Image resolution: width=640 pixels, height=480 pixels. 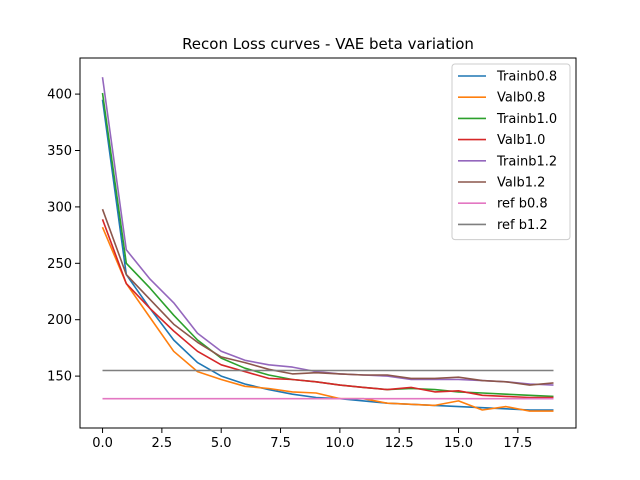 What do you see at coordinates (458, 443) in the screenshot?
I see `x-tick-label: 15.0` at bounding box center [458, 443].